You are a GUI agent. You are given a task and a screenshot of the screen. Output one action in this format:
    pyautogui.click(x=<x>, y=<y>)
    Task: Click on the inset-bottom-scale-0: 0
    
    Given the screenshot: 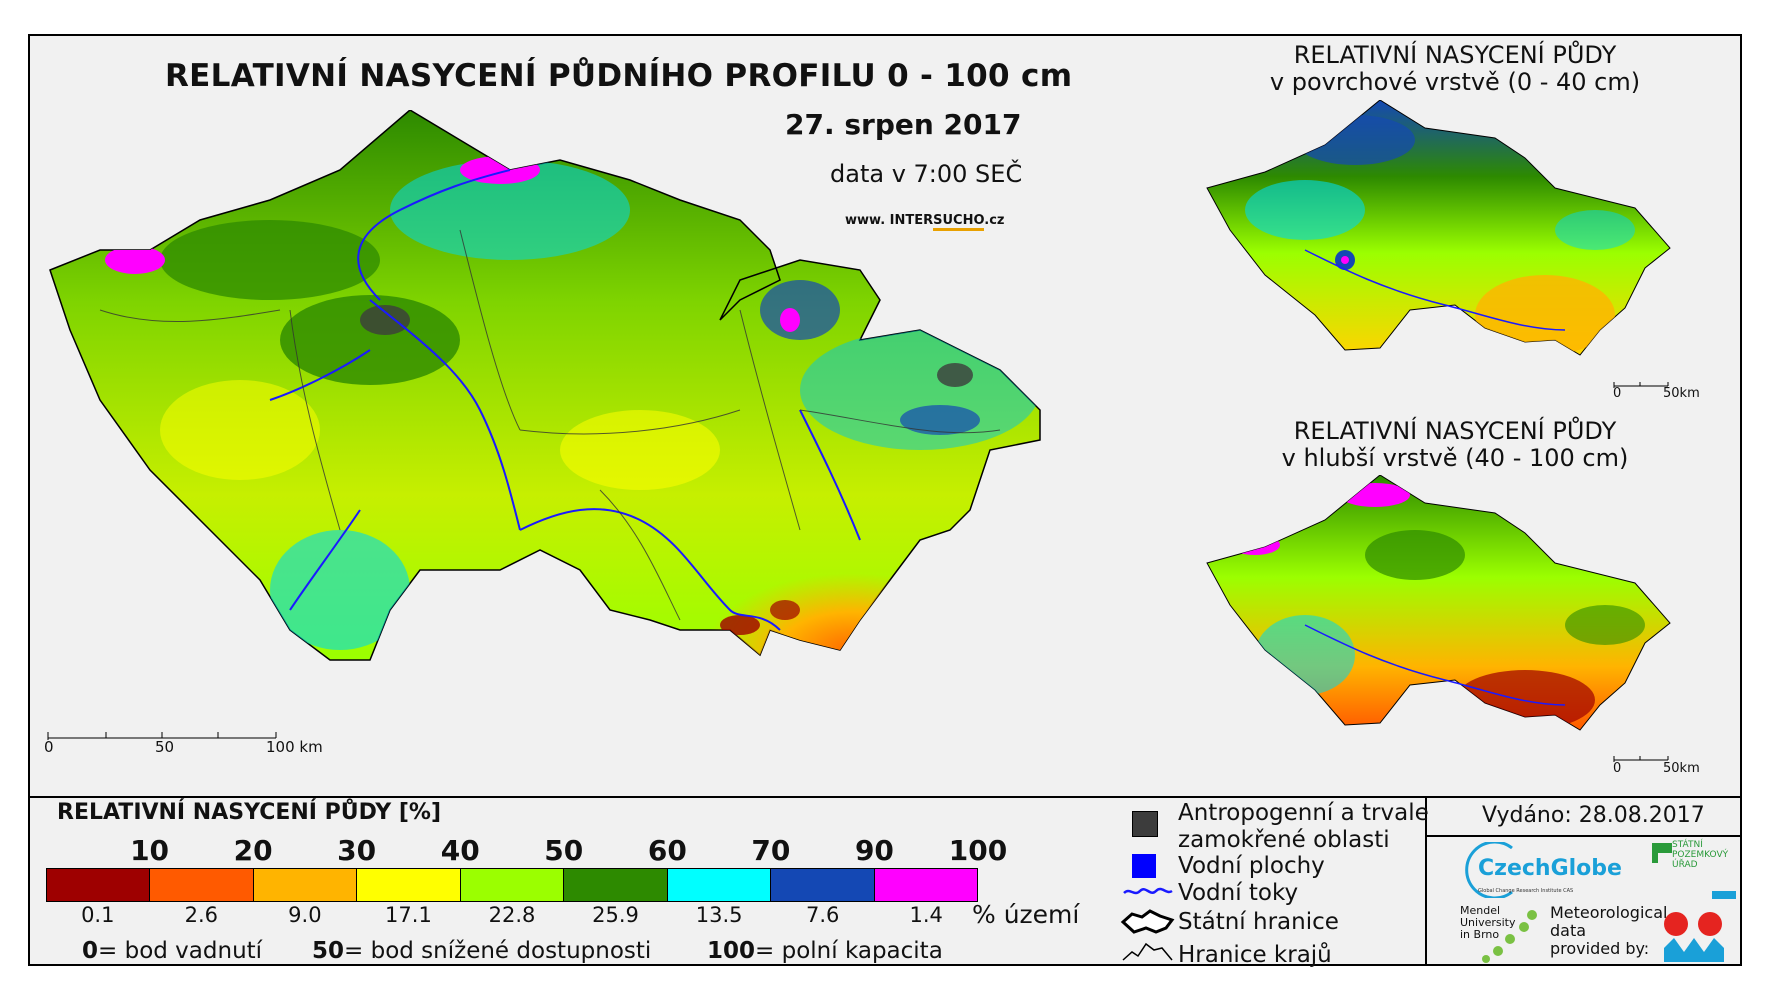 What is the action you would take?
    pyautogui.click(x=1617, y=768)
    